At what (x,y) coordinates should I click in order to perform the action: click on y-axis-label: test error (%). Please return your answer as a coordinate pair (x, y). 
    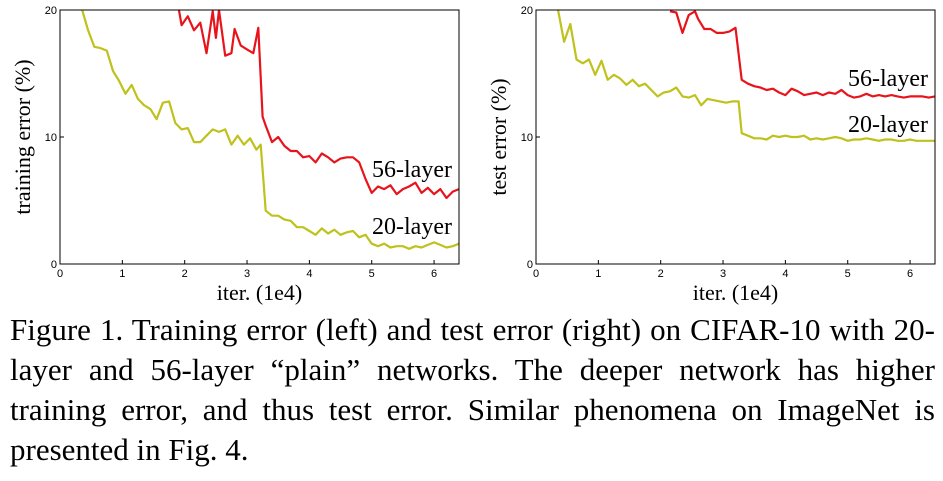
    Looking at the image, I should click on (498, 136).